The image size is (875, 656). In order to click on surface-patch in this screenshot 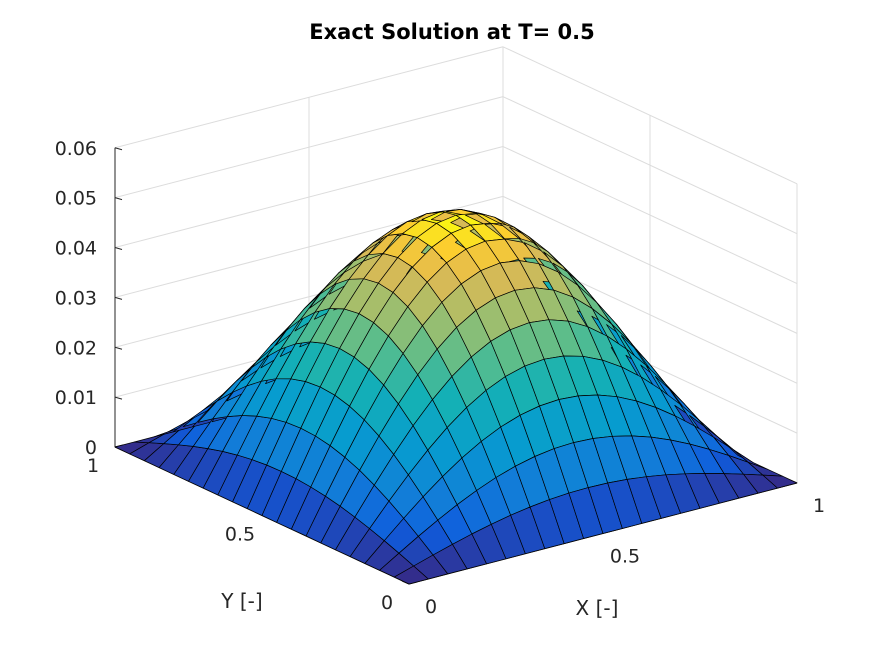, I will do `click(780, 481)`.